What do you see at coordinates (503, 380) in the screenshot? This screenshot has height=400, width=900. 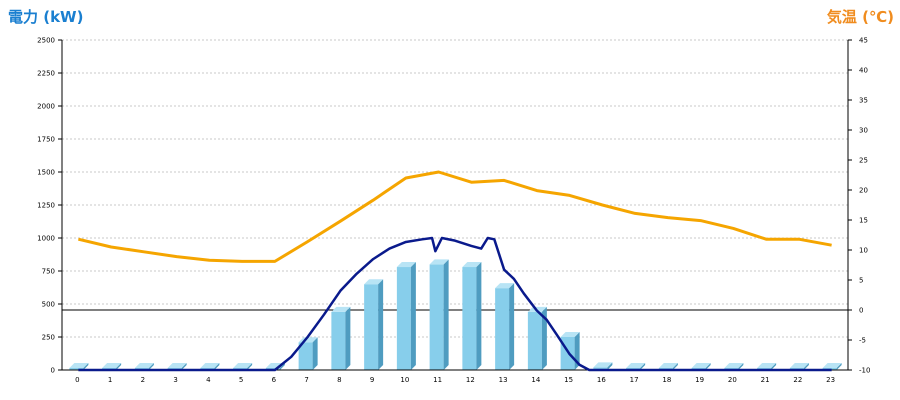 I see `x-tick-label: 13` at bounding box center [503, 380].